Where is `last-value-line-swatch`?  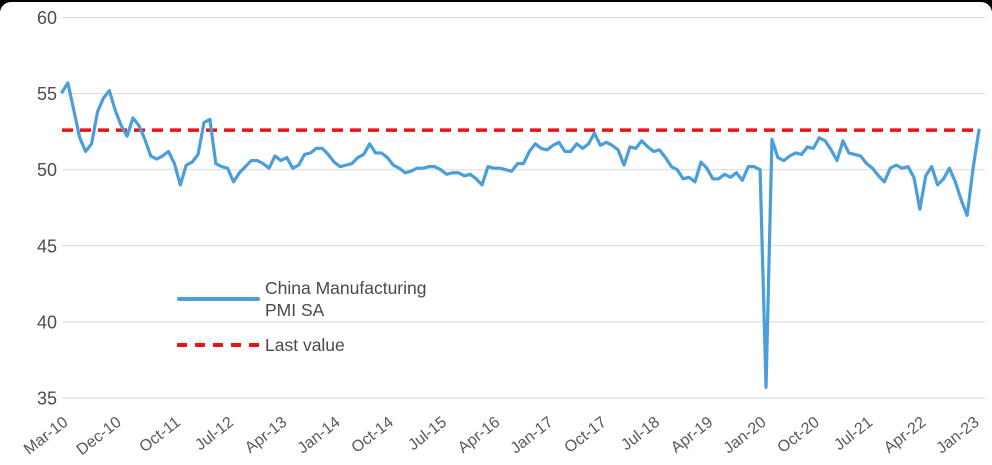 last-value-line-swatch is located at coordinates (218, 345).